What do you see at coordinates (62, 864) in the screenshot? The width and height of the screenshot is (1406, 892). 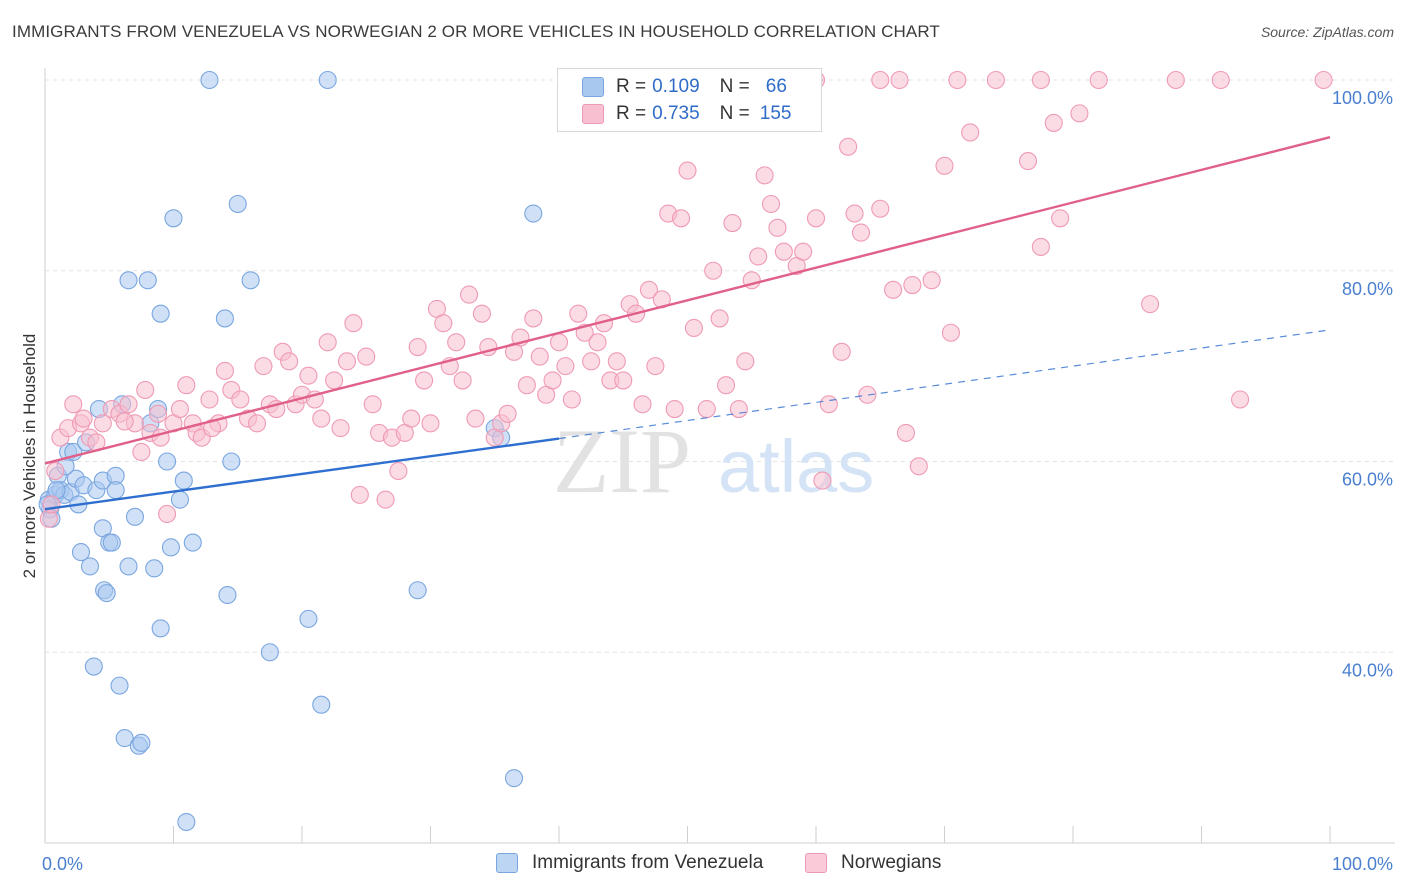 I see `x-tick-label-min: 0.0%` at bounding box center [62, 864].